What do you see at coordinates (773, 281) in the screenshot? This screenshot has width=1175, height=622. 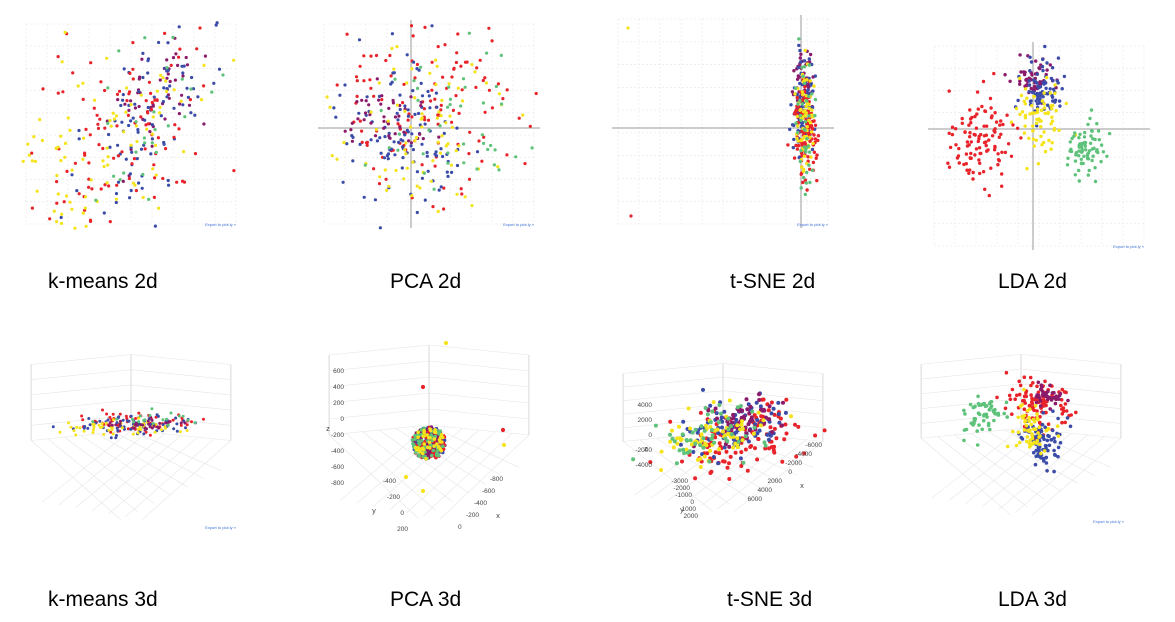 I see `caption-tsne2d: t-SNE 2d` at bounding box center [773, 281].